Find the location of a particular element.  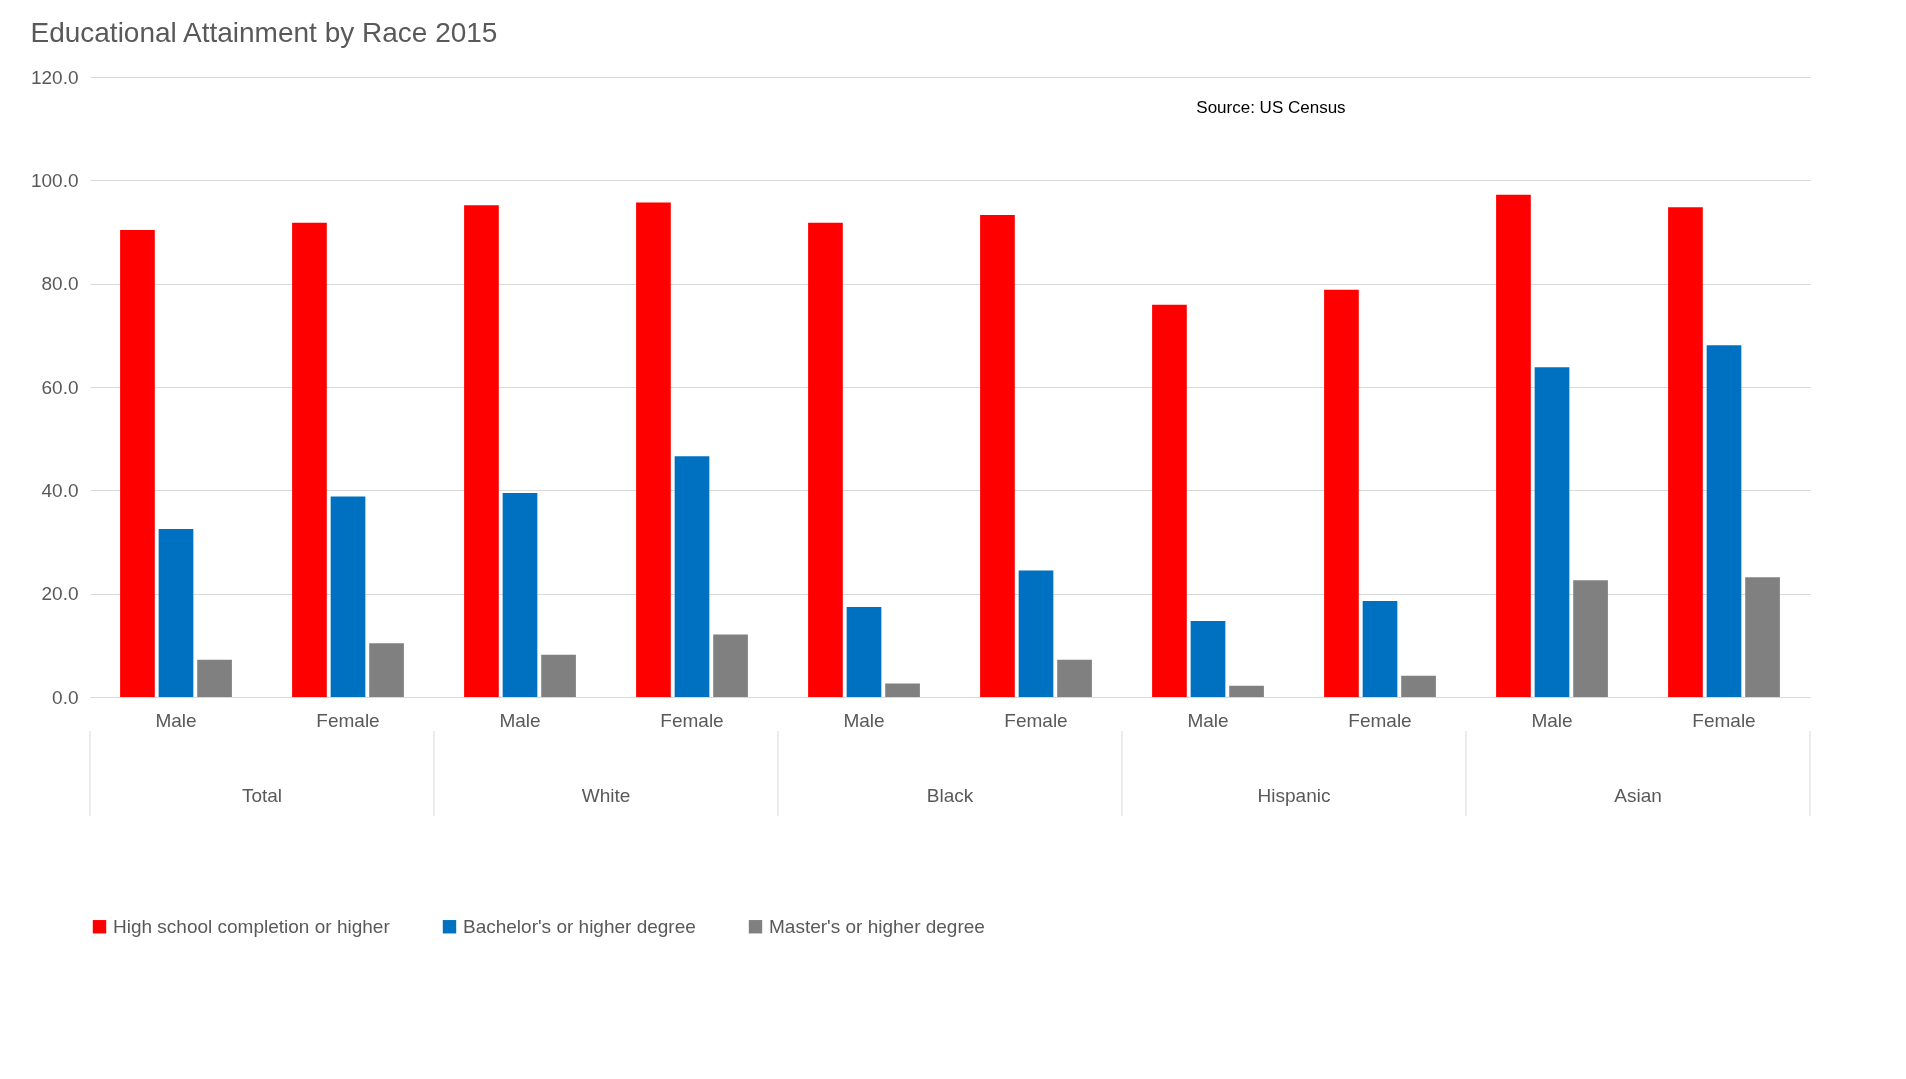

y-tick-label: 80.0 is located at coordinates (60, 284).